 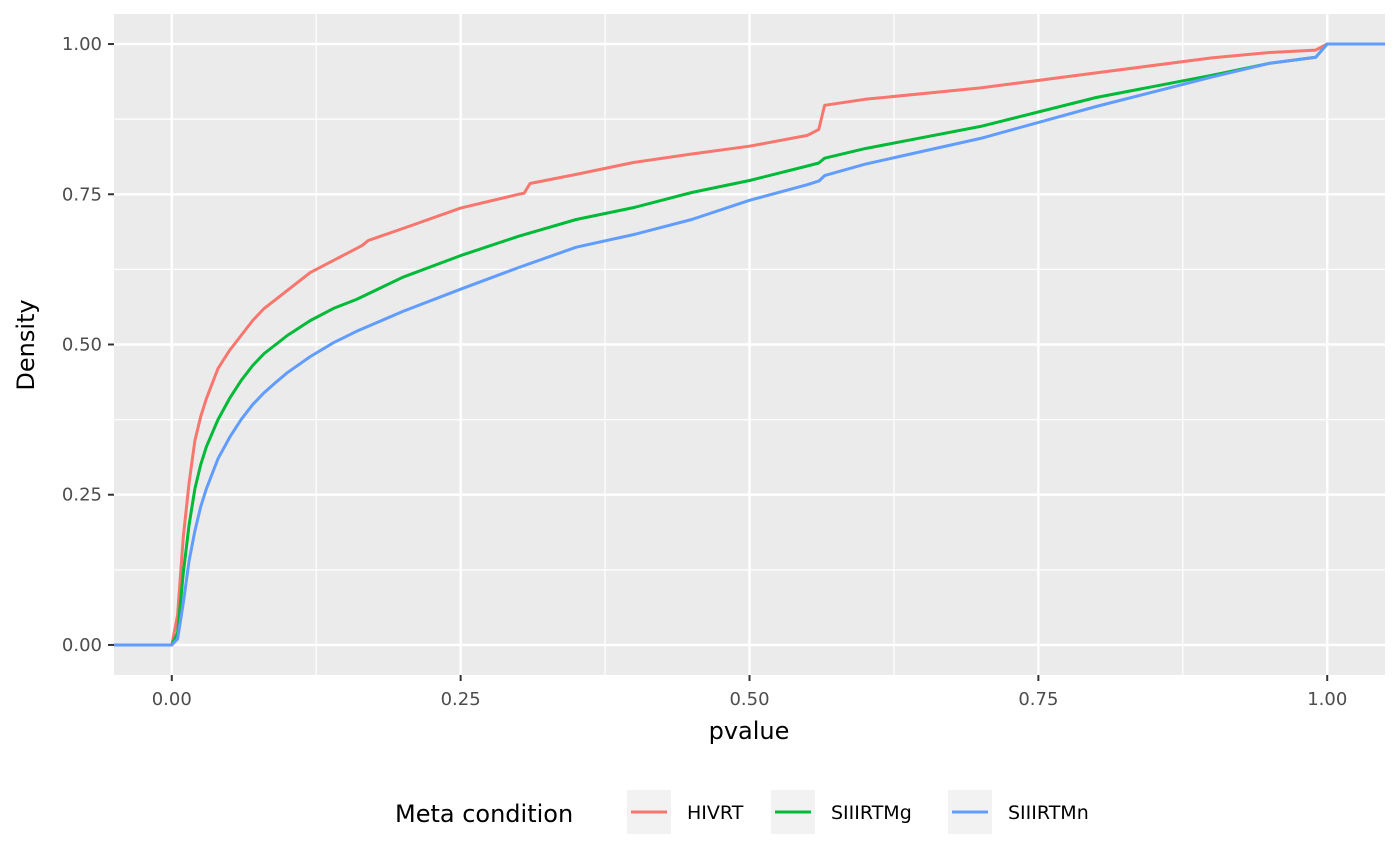 I want to click on legend-title: Meta condition, so click(x=484, y=814).